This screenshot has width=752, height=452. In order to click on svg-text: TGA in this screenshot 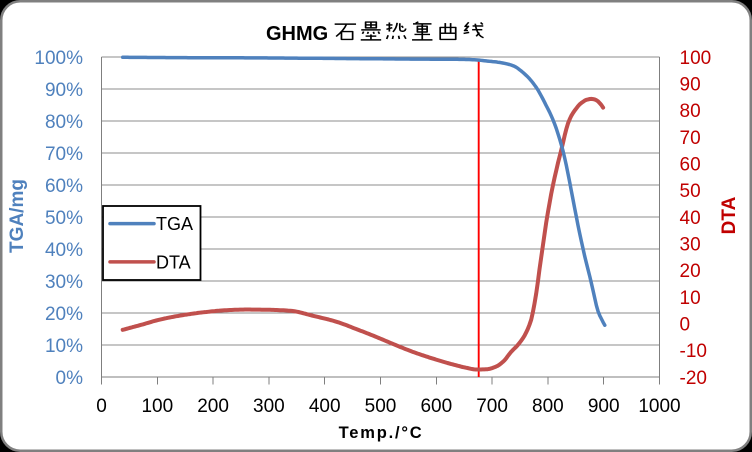, I will do `click(174, 224)`.